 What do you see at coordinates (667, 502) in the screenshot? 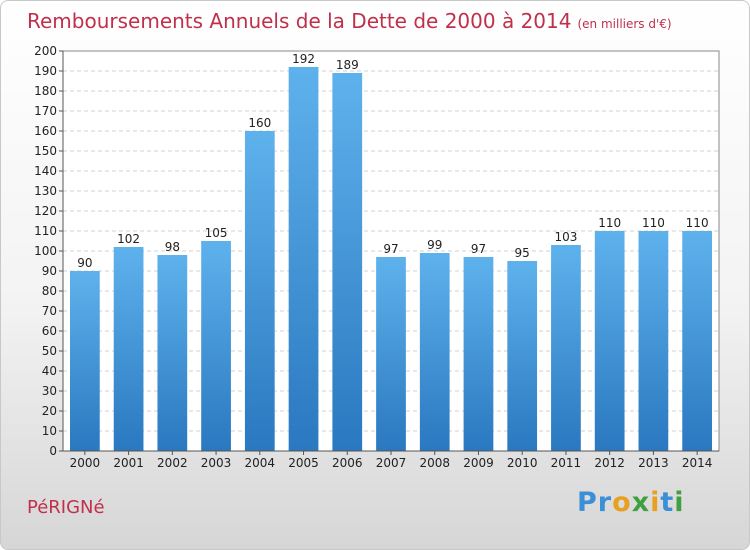
I see `logo-letter: t` at bounding box center [667, 502].